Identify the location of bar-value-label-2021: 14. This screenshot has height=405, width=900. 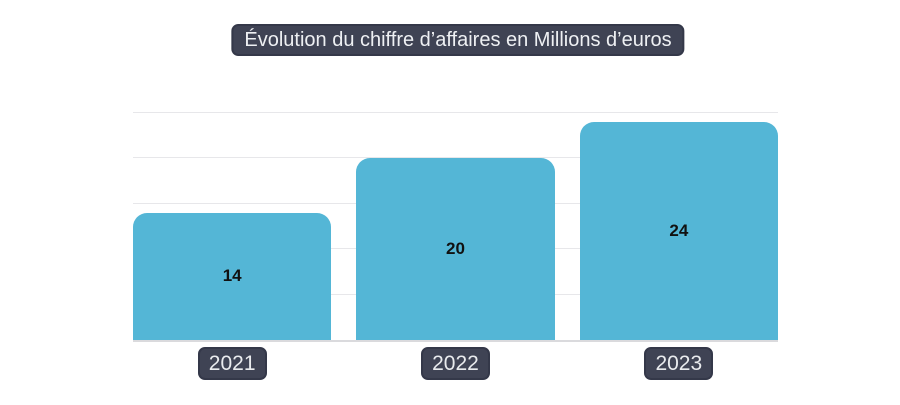
(232, 276).